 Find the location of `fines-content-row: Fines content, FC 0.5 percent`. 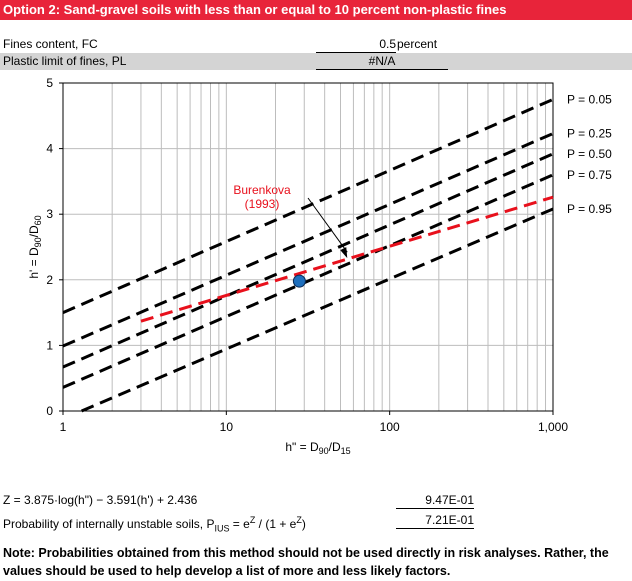

fines-content-row: Fines content, FC 0.5 percent is located at coordinates (316, 44).